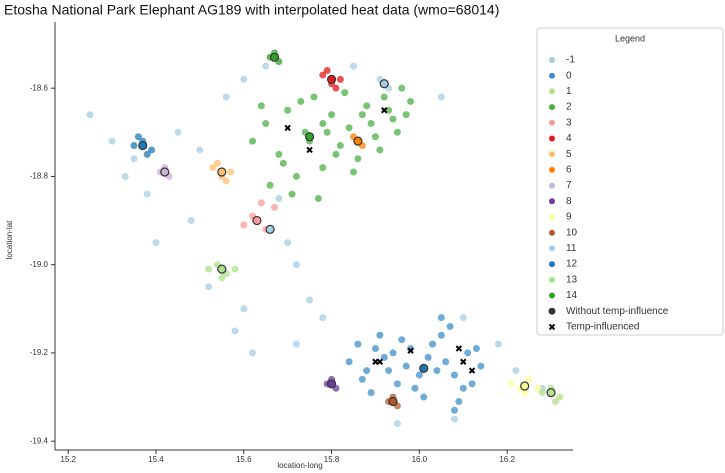 This screenshot has height=473, width=725. Describe the element at coordinates (602, 327) in the screenshot. I see `legend-label: Temp-influenced` at that location.